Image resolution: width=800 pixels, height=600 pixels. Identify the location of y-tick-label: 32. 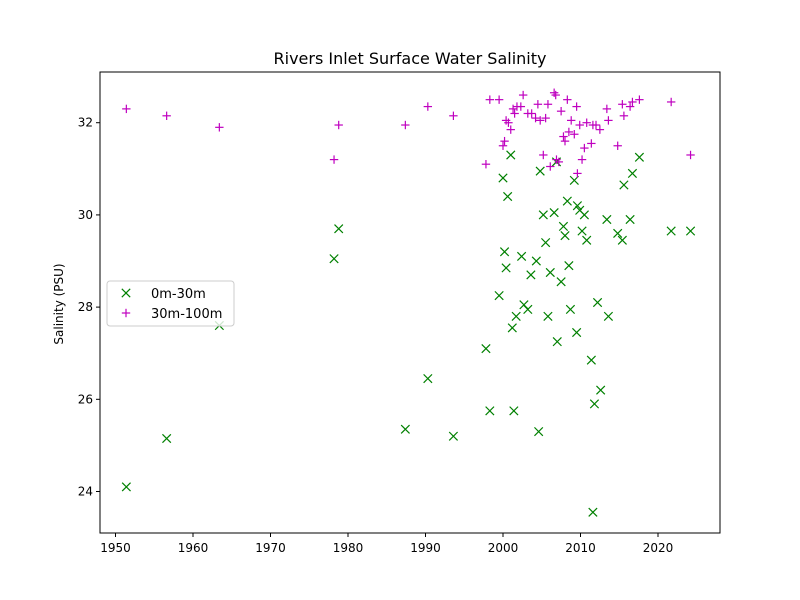
(85, 123).